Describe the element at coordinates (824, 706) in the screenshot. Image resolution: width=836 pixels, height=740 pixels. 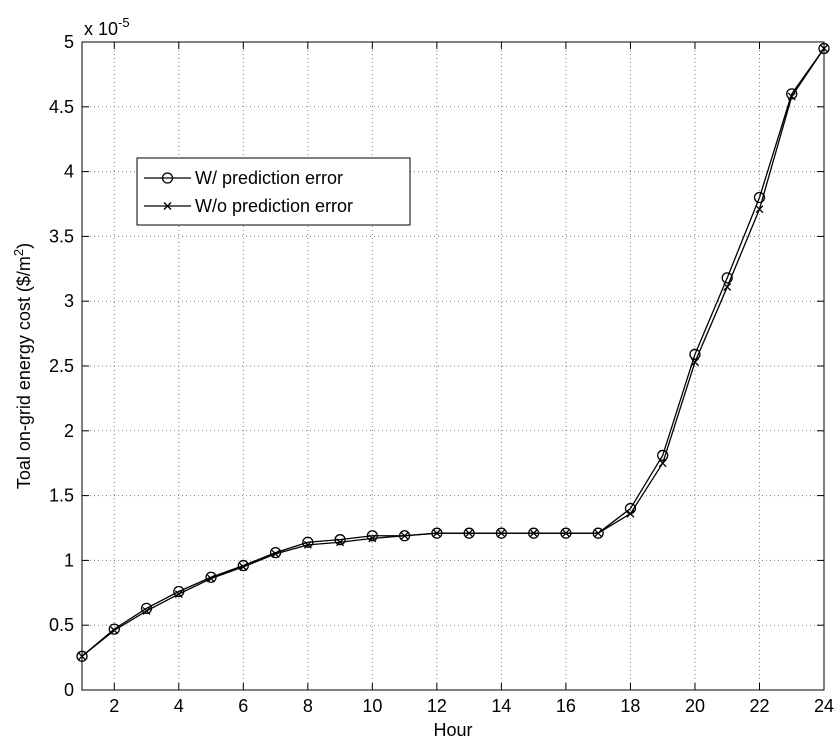
I see `x-tick-label: 24` at that location.